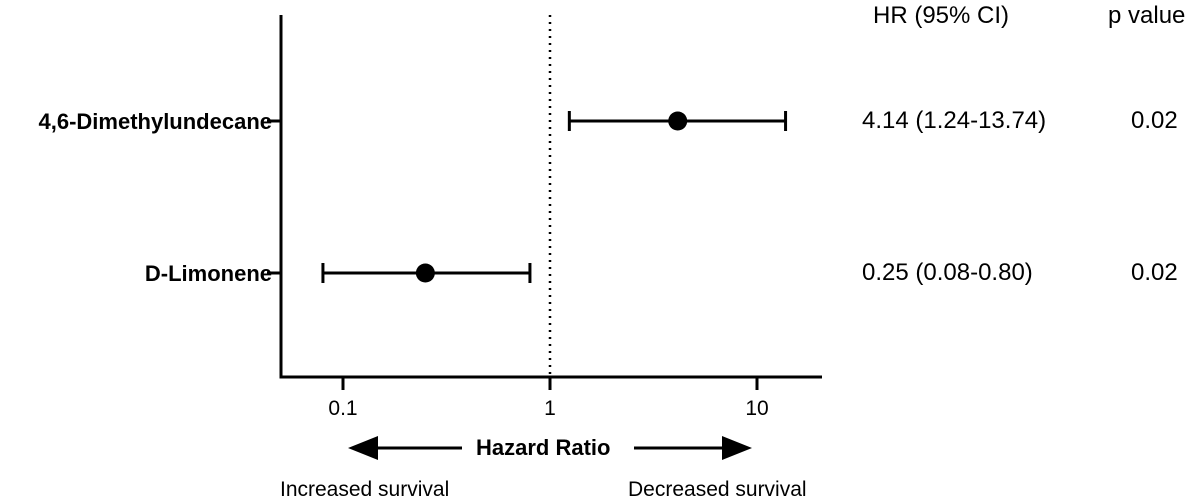  What do you see at coordinates (365, 489) in the screenshot?
I see `increased-survival-note: Increased survival` at bounding box center [365, 489].